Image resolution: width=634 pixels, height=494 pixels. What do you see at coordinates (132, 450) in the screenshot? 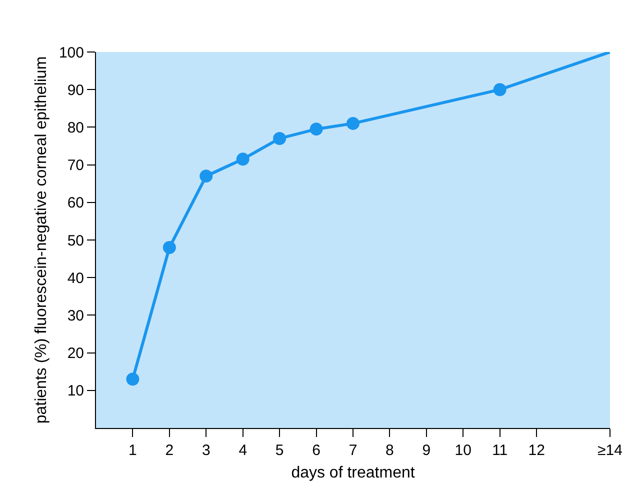
I see `x-tick-label: 1` at bounding box center [132, 450].